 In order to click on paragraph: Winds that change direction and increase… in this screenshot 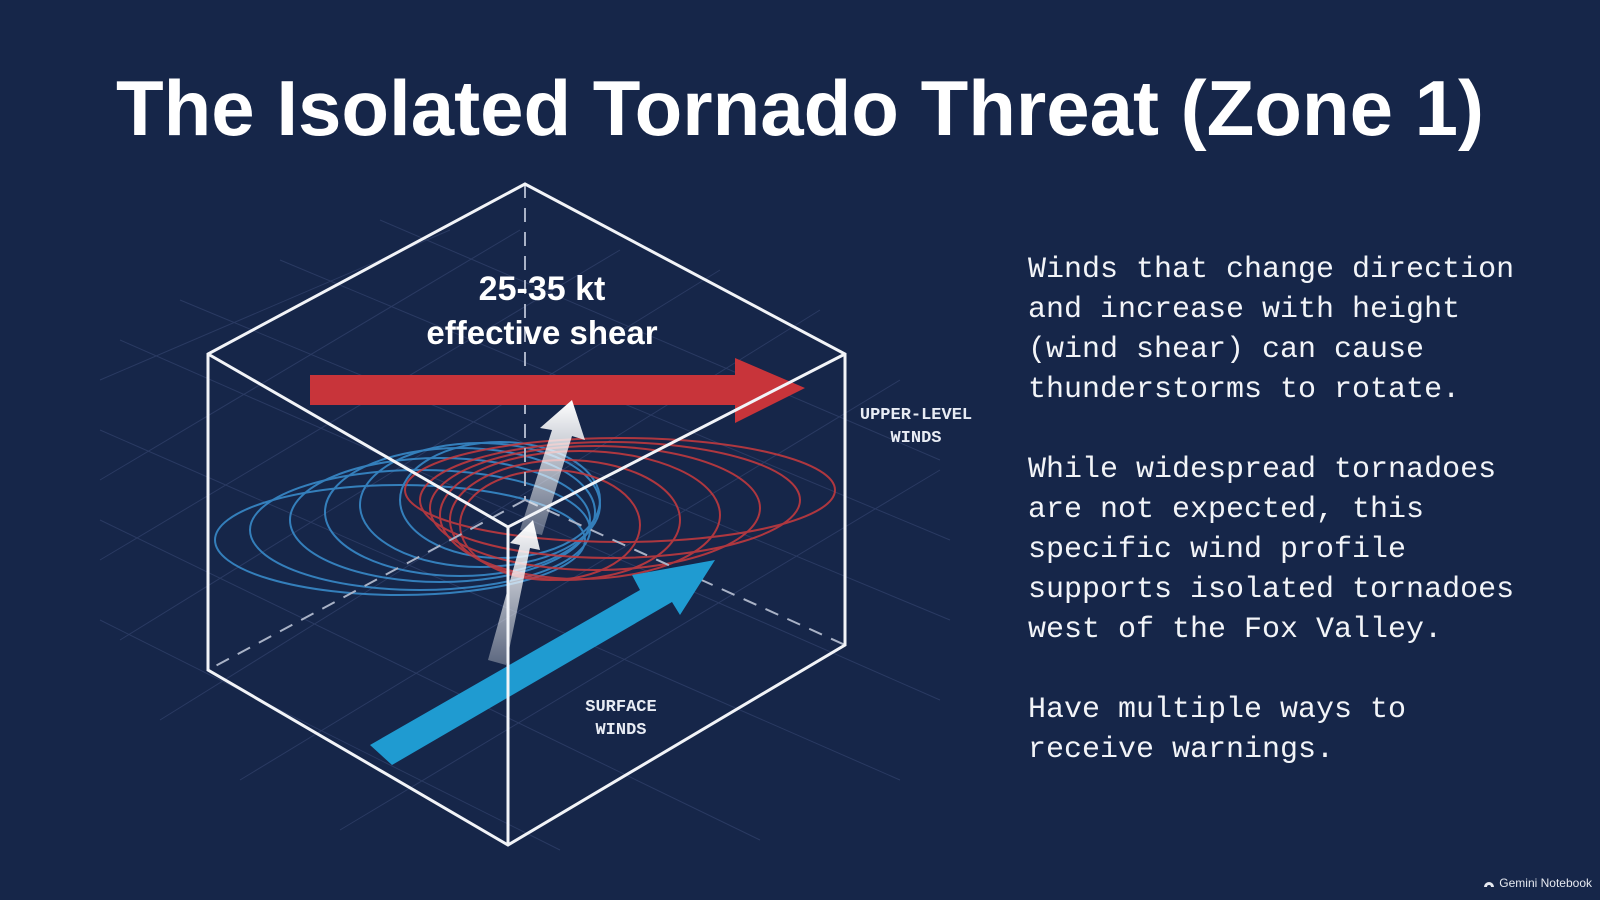, I will do `click(1271, 330)`.